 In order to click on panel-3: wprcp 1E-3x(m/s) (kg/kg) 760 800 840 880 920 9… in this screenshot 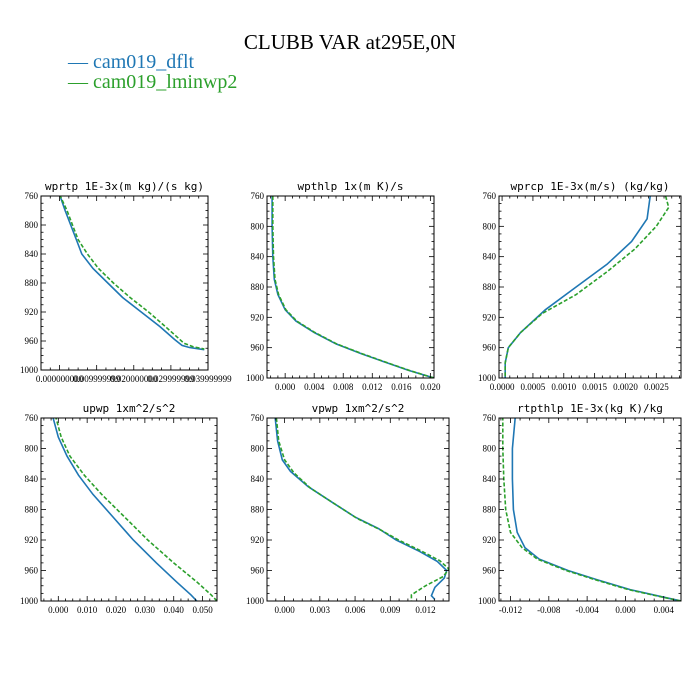, I will do `click(580, 286)`.